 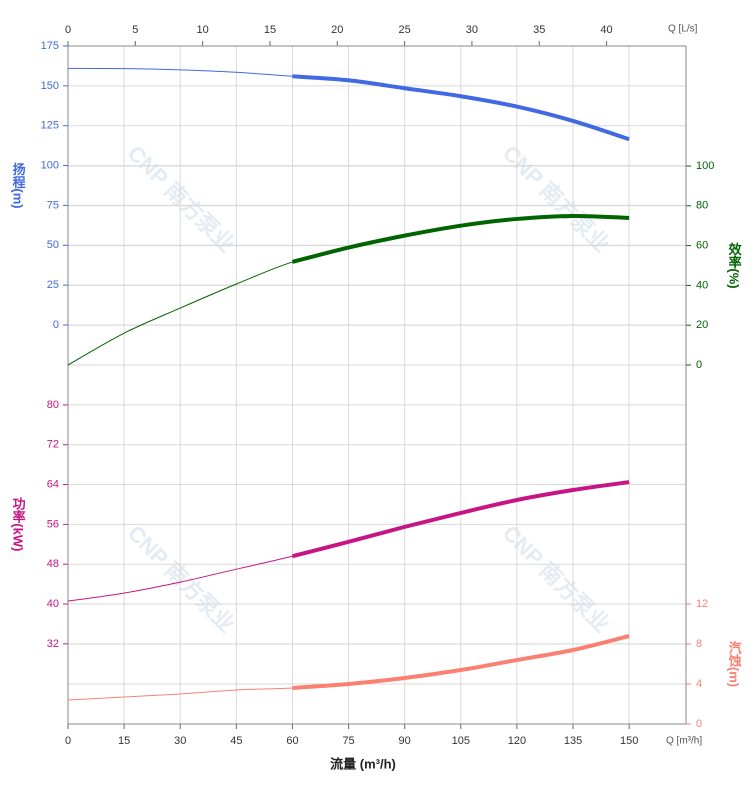 What do you see at coordinates (405, 741) in the screenshot?
I see `x-tick-label: 90` at bounding box center [405, 741].